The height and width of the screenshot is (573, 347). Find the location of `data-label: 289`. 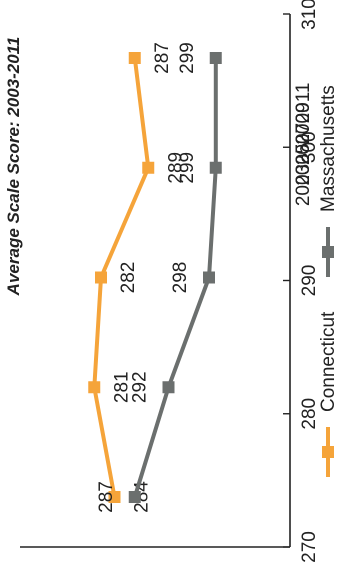

data-label: 289 is located at coordinates (175, 168).